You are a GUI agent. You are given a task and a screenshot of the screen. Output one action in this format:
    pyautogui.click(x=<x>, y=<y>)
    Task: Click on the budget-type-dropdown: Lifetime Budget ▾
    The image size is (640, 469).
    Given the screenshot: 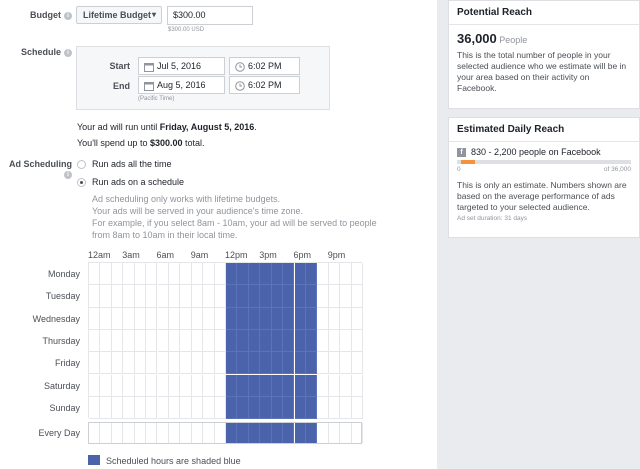 What is the action you would take?
    pyautogui.click(x=119, y=15)
    